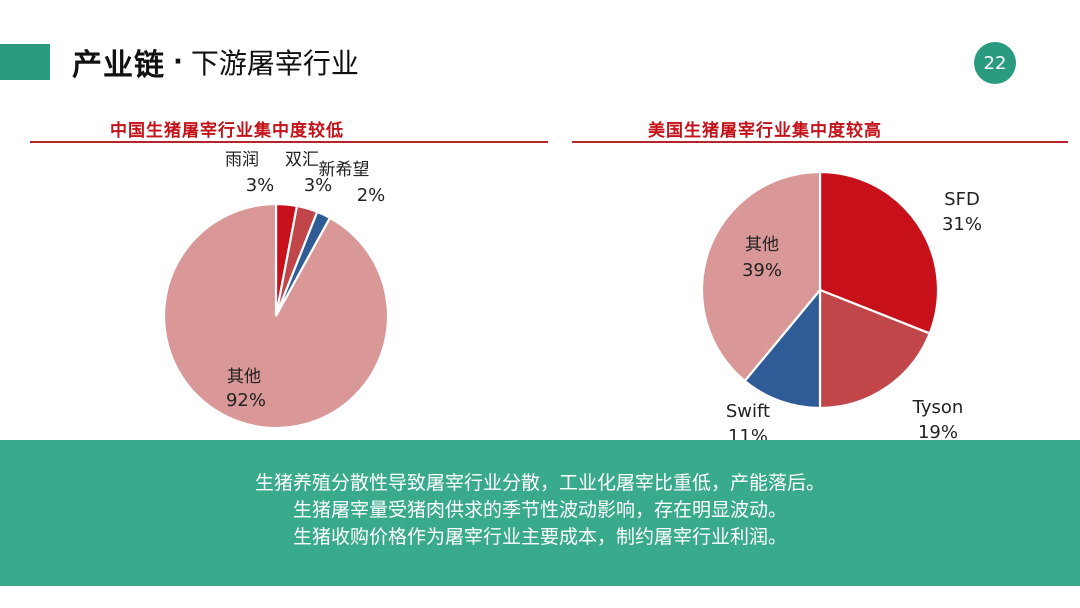 This screenshot has height=608, width=1080. What do you see at coordinates (820, 142) in the screenshot?
I see `us-chart-title-rule` at bounding box center [820, 142].